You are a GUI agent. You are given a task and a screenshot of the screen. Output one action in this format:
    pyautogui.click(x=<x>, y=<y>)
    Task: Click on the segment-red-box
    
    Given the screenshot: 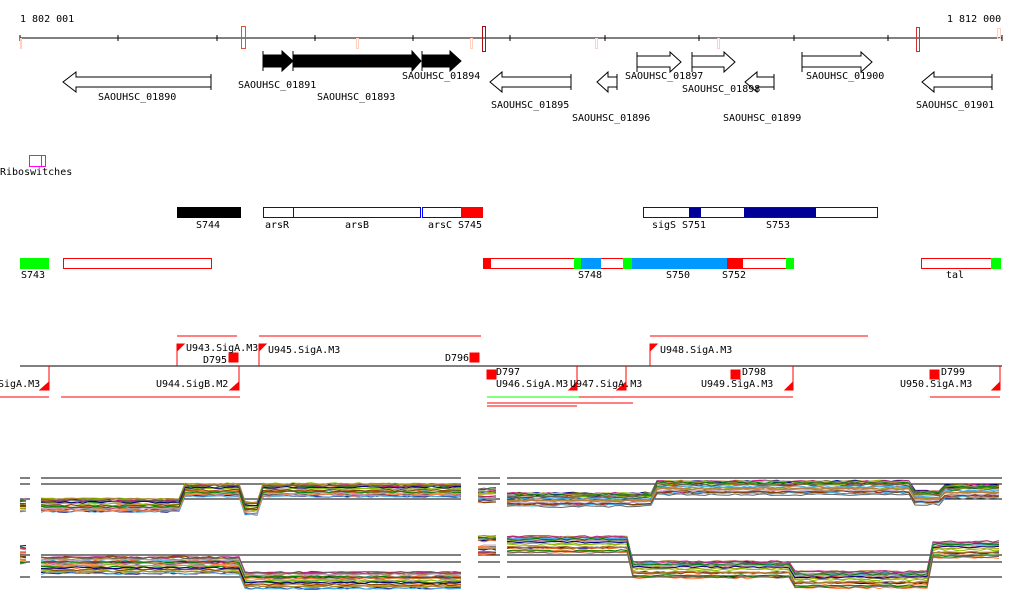 What is the action you would take?
    pyautogui.click(x=137, y=263)
    